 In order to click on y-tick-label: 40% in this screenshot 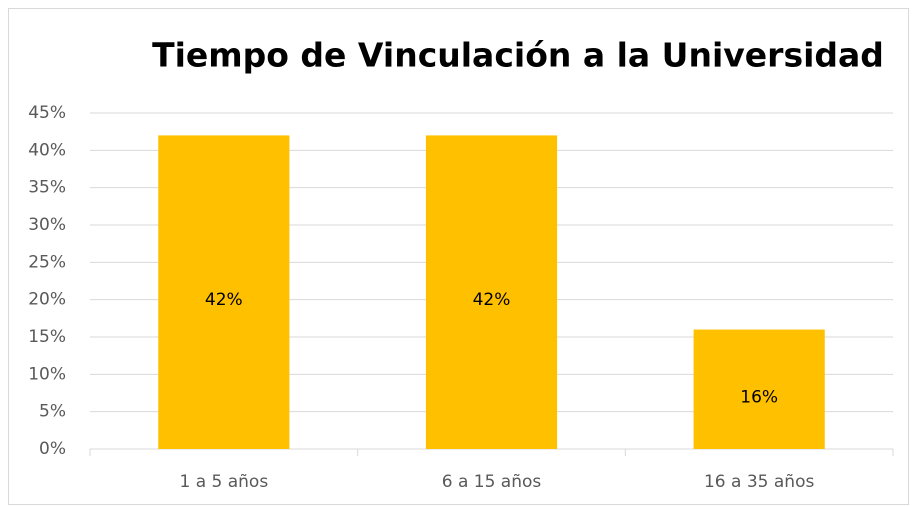, I will do `click(47, 150)`.